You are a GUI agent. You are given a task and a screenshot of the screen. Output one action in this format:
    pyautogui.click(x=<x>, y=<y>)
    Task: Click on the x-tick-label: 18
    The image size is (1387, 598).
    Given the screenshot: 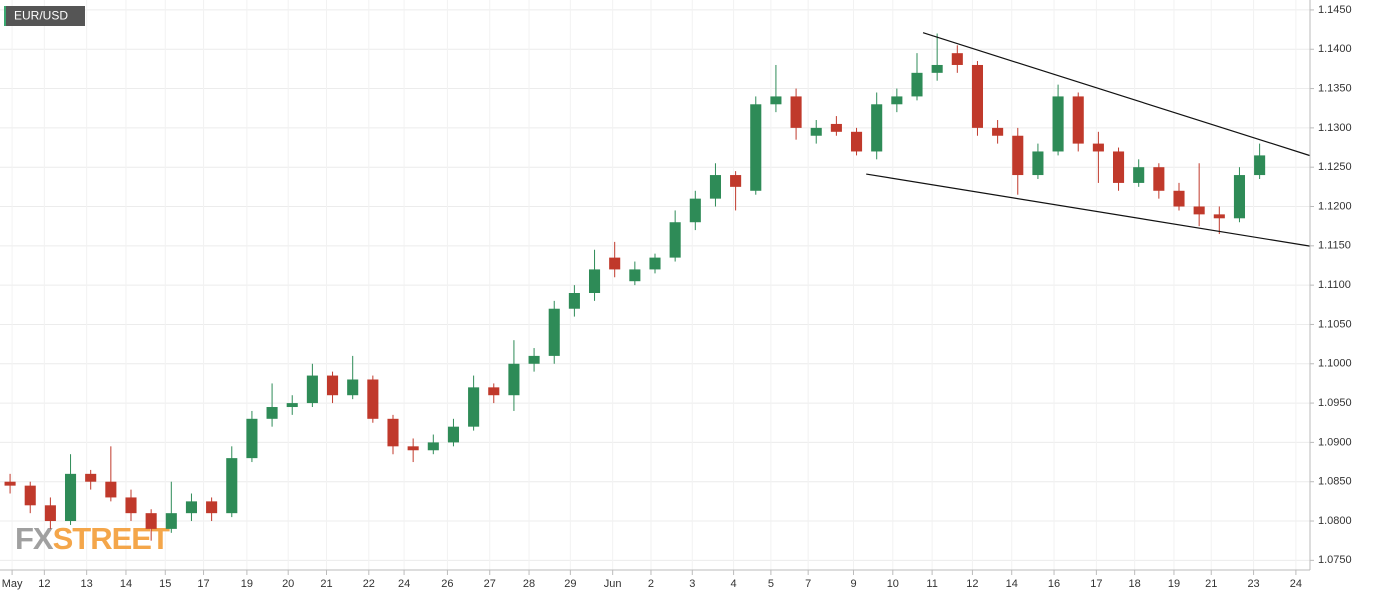 What is the action you would take?
    pyautogui.click(x=1135, y=584)
    